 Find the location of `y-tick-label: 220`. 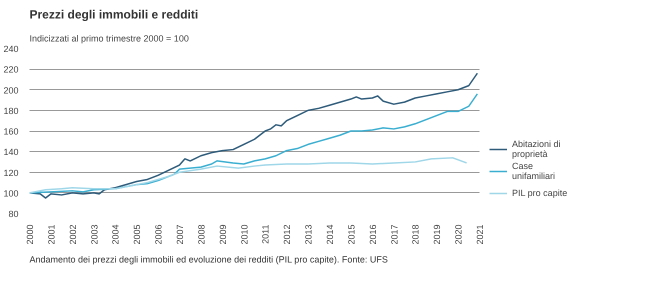

y-tick-label: 220 is located at coordinates (11, 69).